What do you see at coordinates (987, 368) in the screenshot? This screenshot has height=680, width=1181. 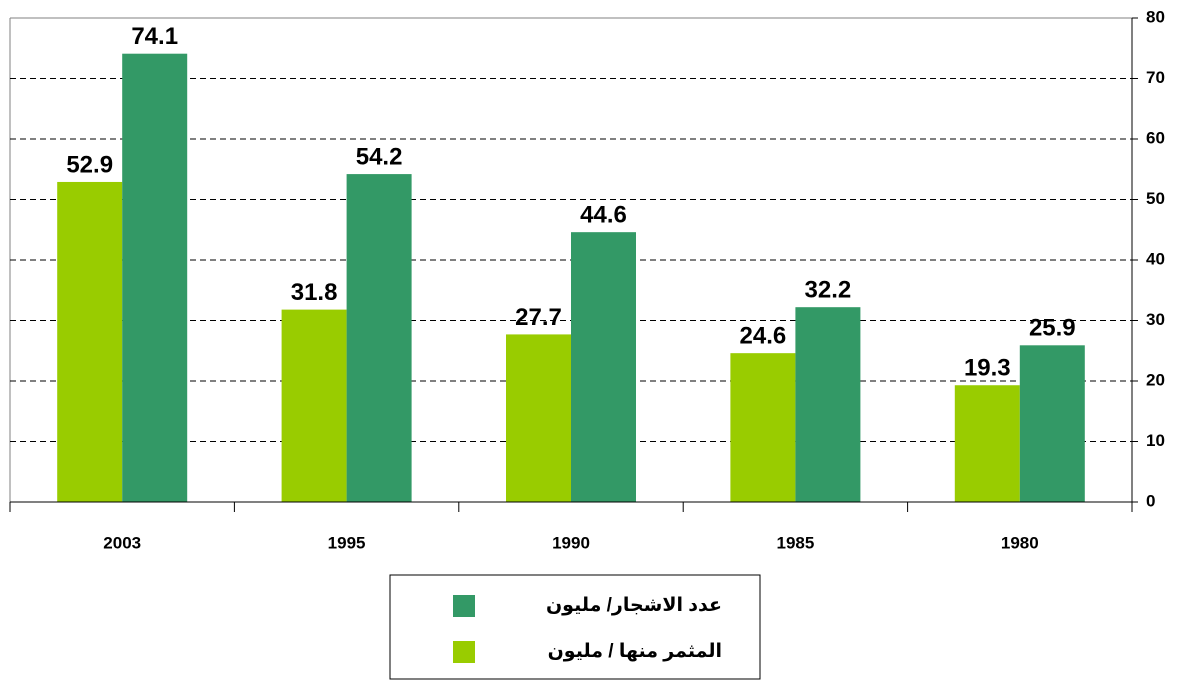 I see `data-label: 19.3` at bounding box center [987, 368].